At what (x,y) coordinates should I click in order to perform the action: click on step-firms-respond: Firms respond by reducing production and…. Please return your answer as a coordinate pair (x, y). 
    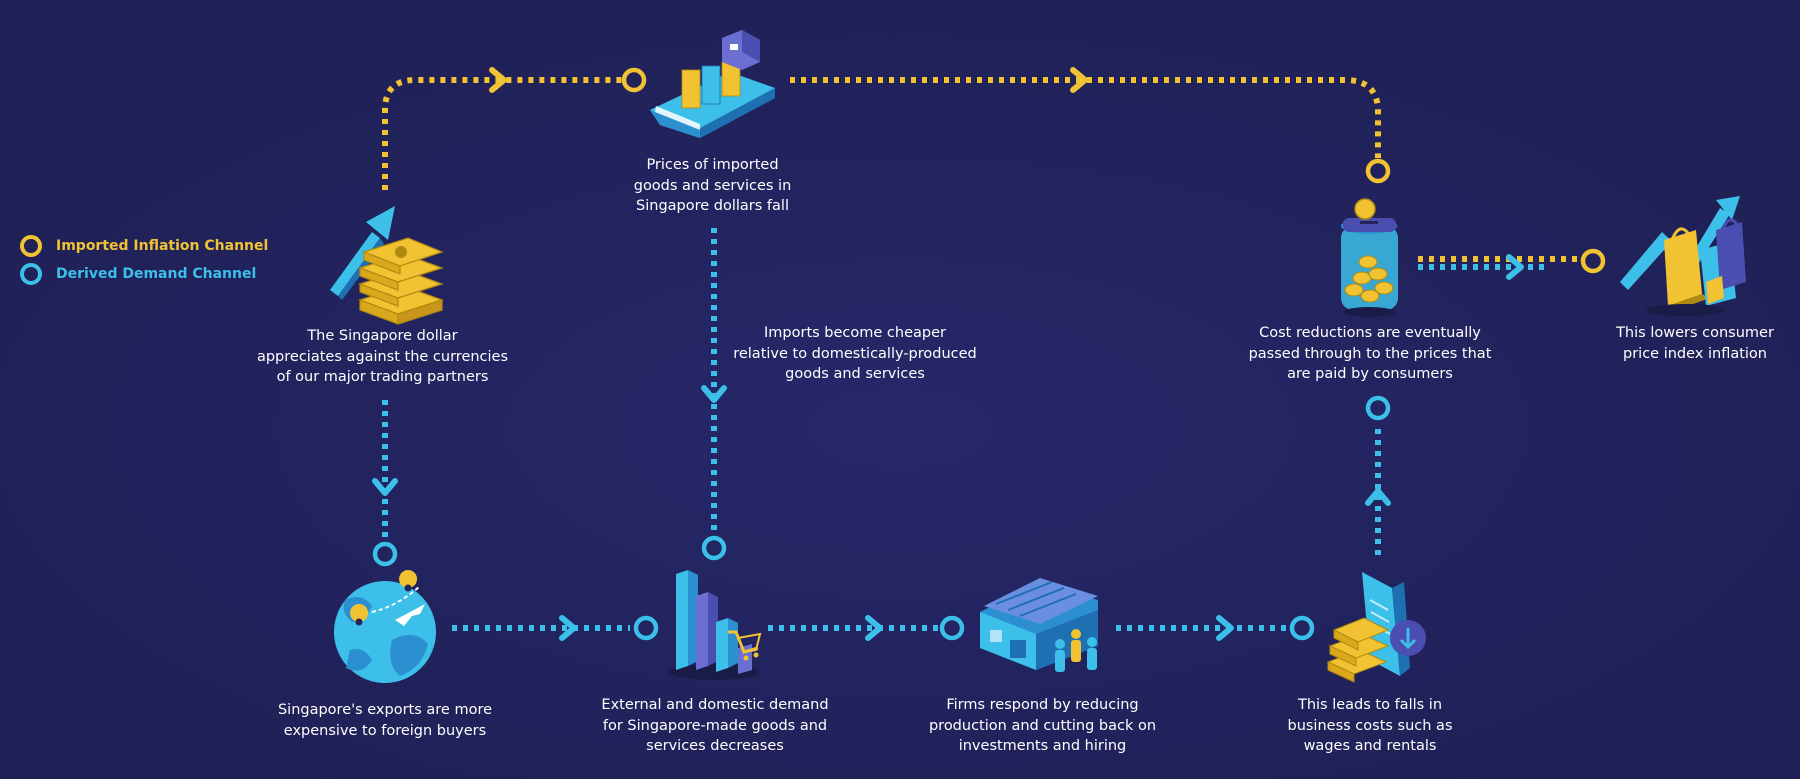
    Looking at the image, I should click on (1042, 725).